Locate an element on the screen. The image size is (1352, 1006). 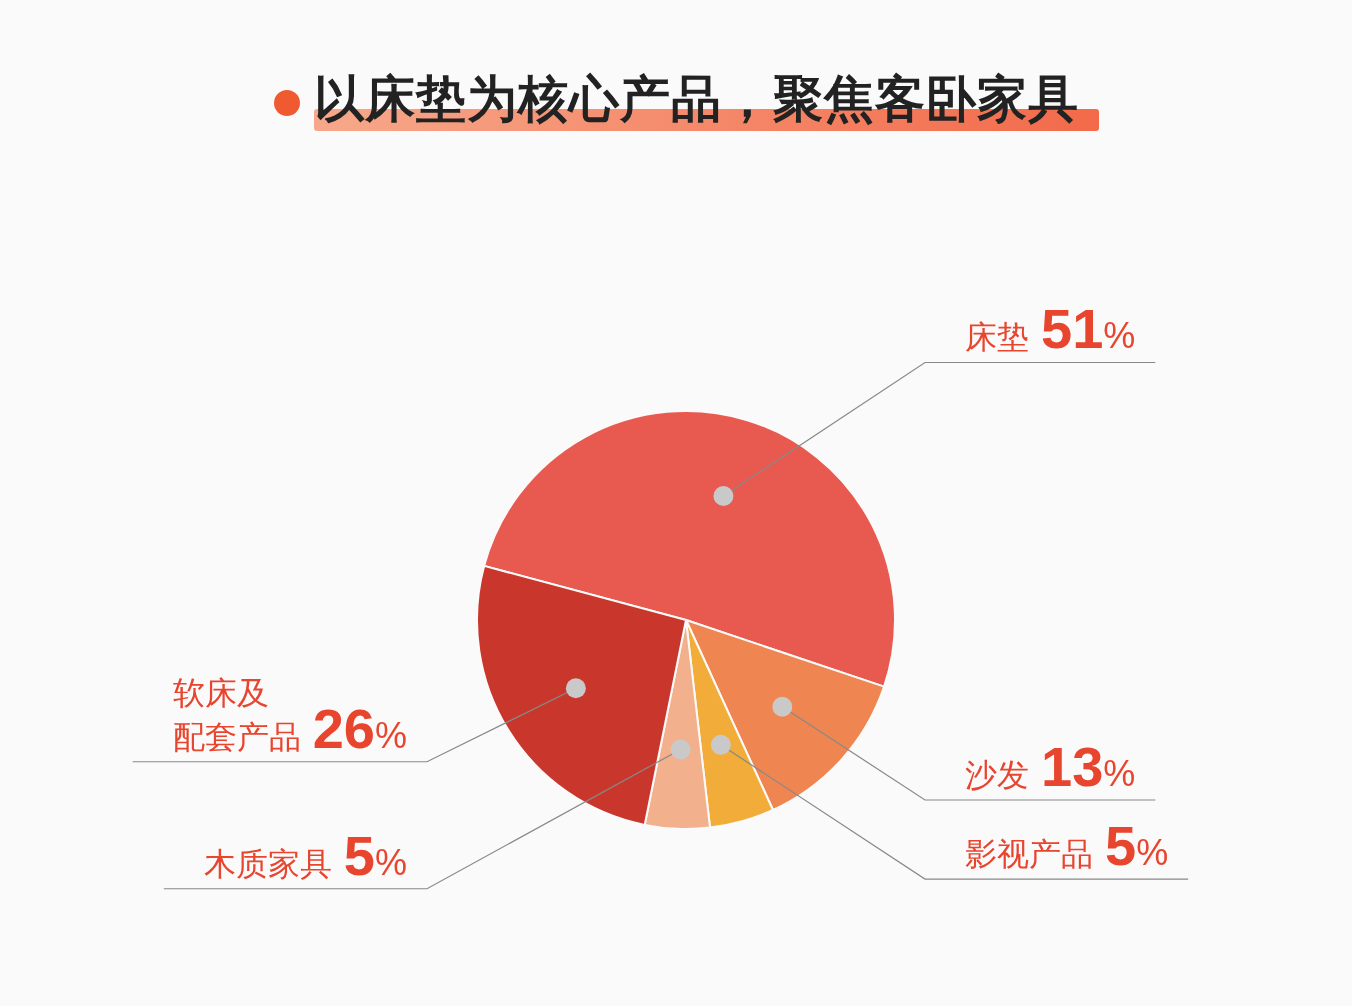
slice-label: 软床及配套产品 is located at coordinates (236, 714).